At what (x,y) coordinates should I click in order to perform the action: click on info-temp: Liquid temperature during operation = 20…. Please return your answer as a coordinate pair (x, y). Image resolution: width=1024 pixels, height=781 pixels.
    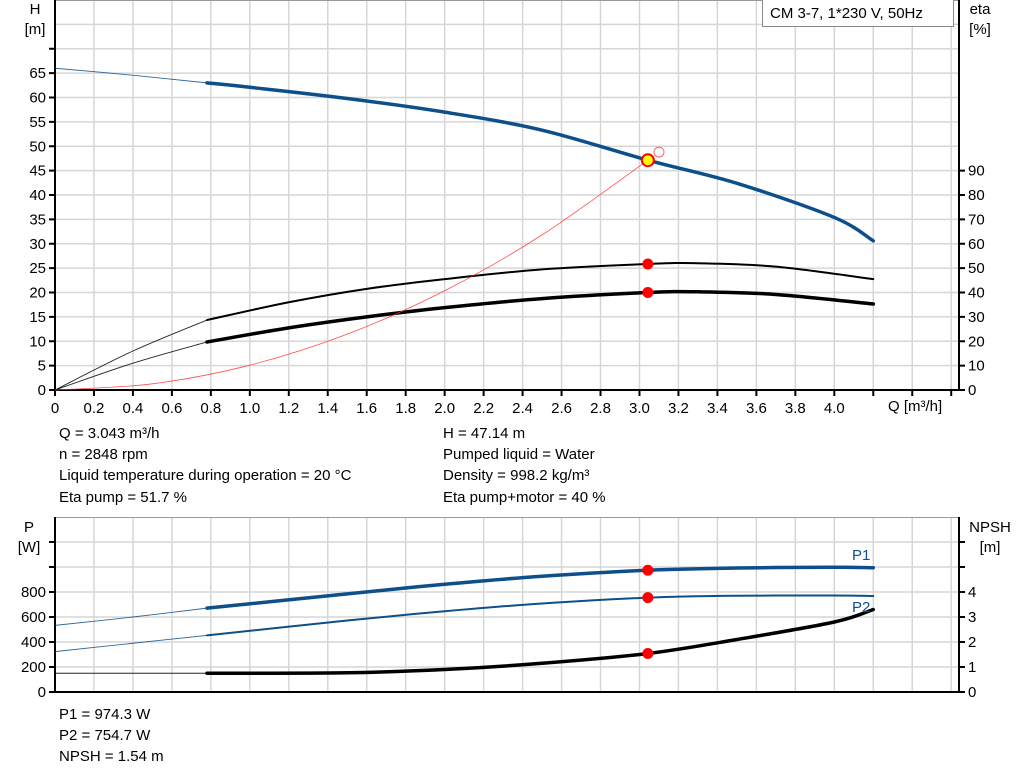
    Looking at the image, I should click on (205, 475).